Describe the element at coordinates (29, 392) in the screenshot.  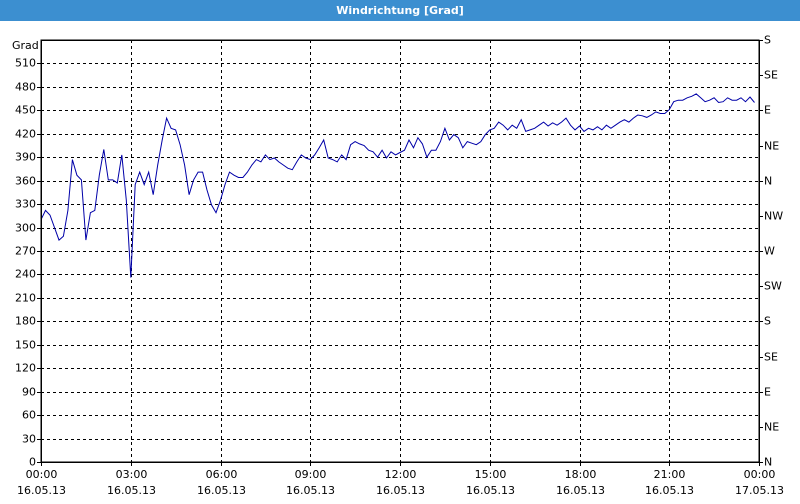
I see `y-tick-label: 90` at that location.